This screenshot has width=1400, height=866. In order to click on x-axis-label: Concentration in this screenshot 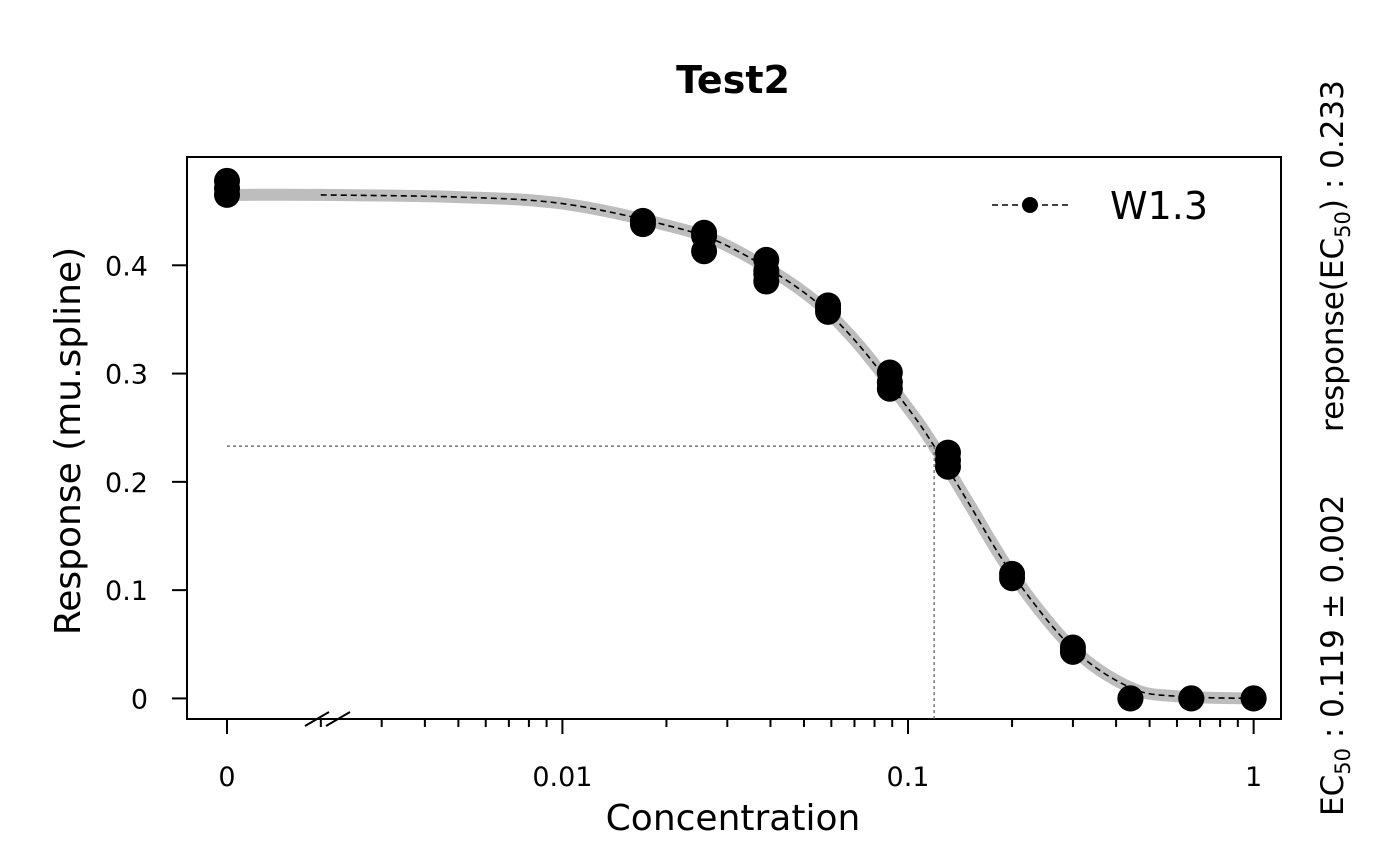, I will do `click(733, 818)`.